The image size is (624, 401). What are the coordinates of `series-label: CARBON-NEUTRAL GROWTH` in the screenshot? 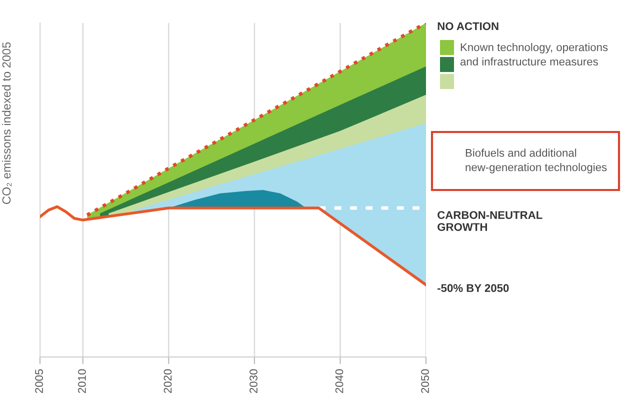 It's located at (490, 221).